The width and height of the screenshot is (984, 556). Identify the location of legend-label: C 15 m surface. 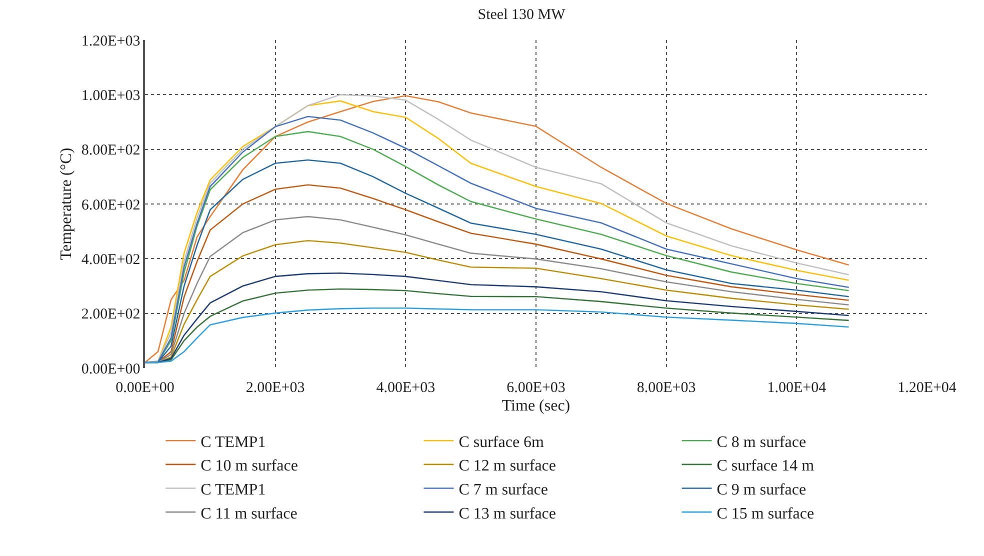
(765, 513).